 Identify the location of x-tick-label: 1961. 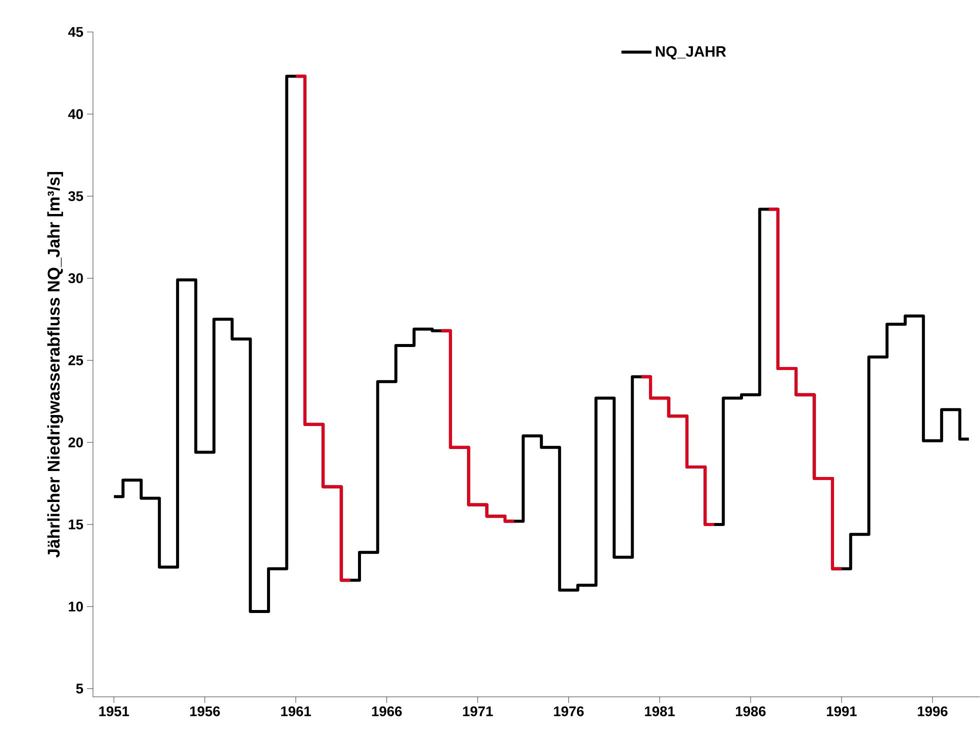
(296, 711).